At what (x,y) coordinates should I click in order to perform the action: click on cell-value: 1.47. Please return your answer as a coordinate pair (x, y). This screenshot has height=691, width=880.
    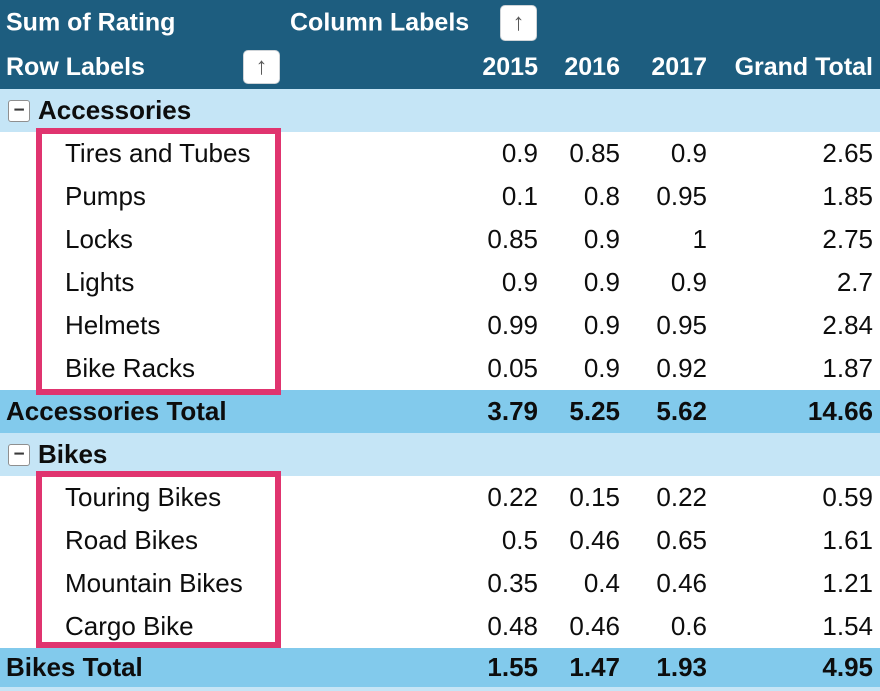
    Looking at the image, I should click on (594, 667).